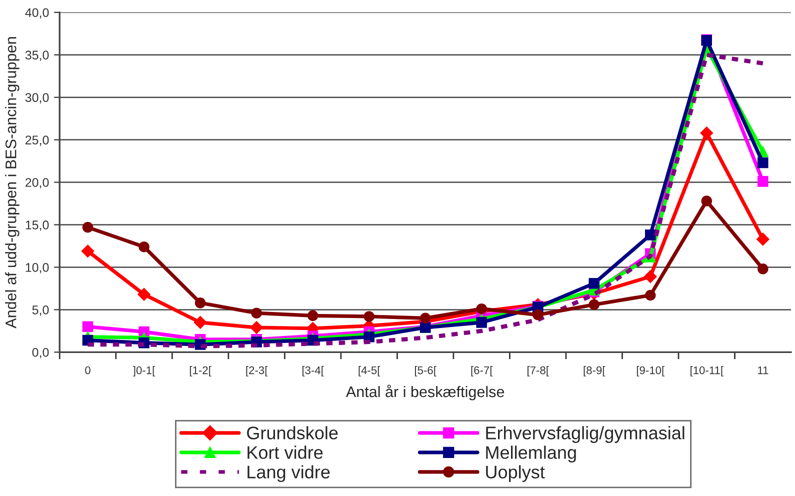 The image size is (795, 496). Describe the element at coordinates (313, 371) in the screenshot. I see `x-tick-label: [3-4[` at that location.